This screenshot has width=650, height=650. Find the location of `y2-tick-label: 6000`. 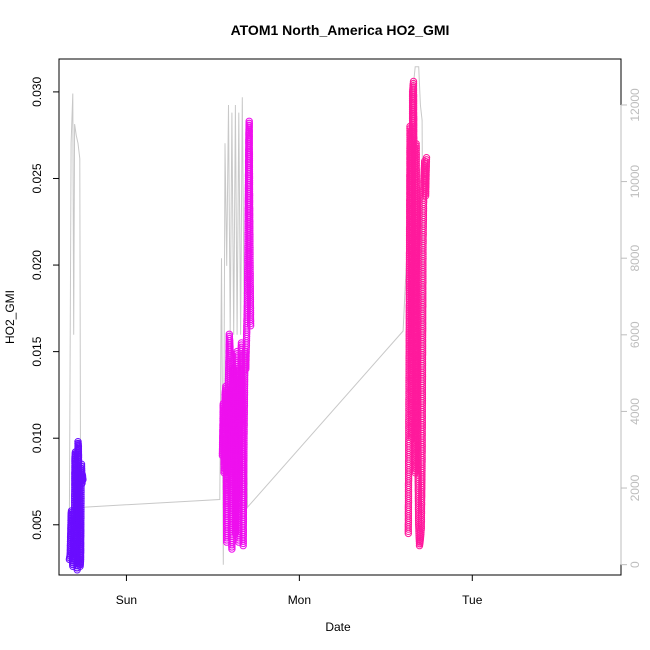

y2-tick-label: 6000 is located at coordinates (635, 334).